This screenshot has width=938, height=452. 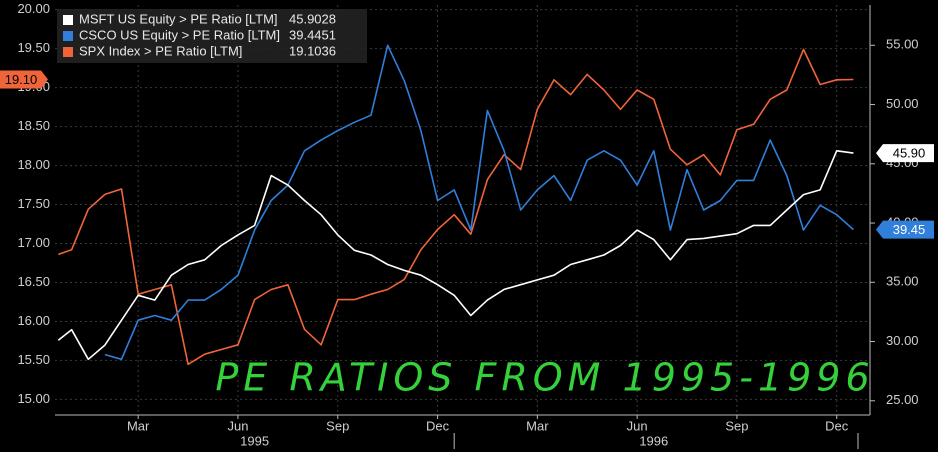 I want to click on y-tick-label: 18.00, so click(x=33, y=164).